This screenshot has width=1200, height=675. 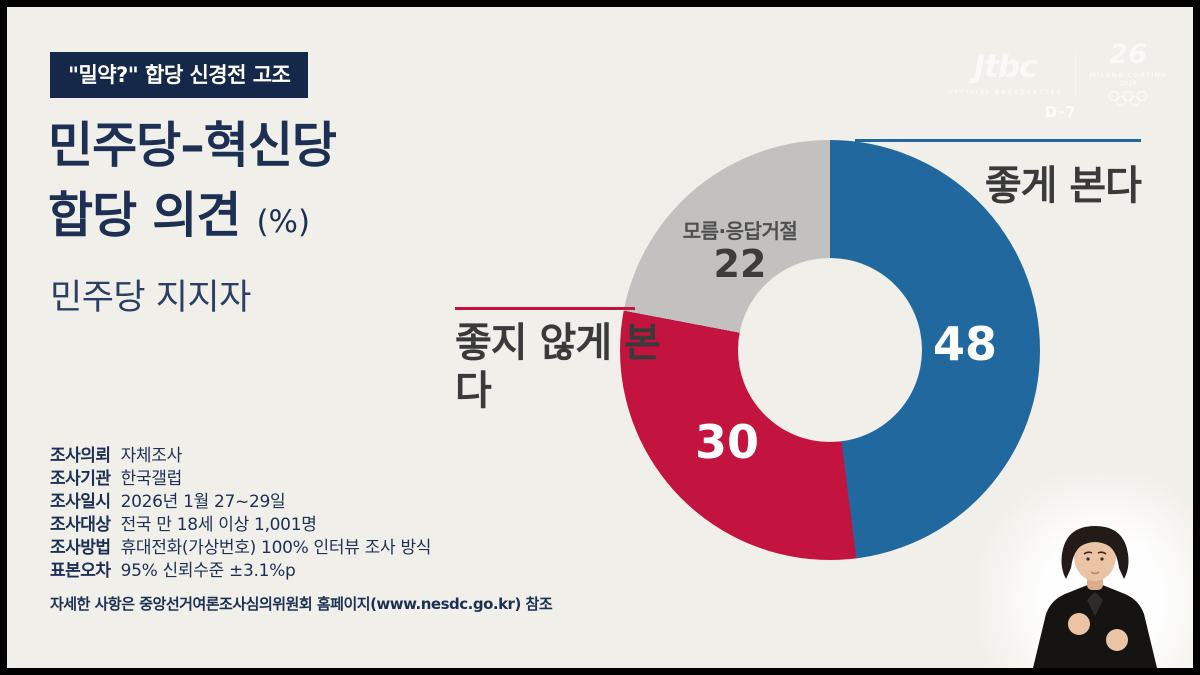 I want to click on segment-value-unknown: 22, so click(x=740, y=264).